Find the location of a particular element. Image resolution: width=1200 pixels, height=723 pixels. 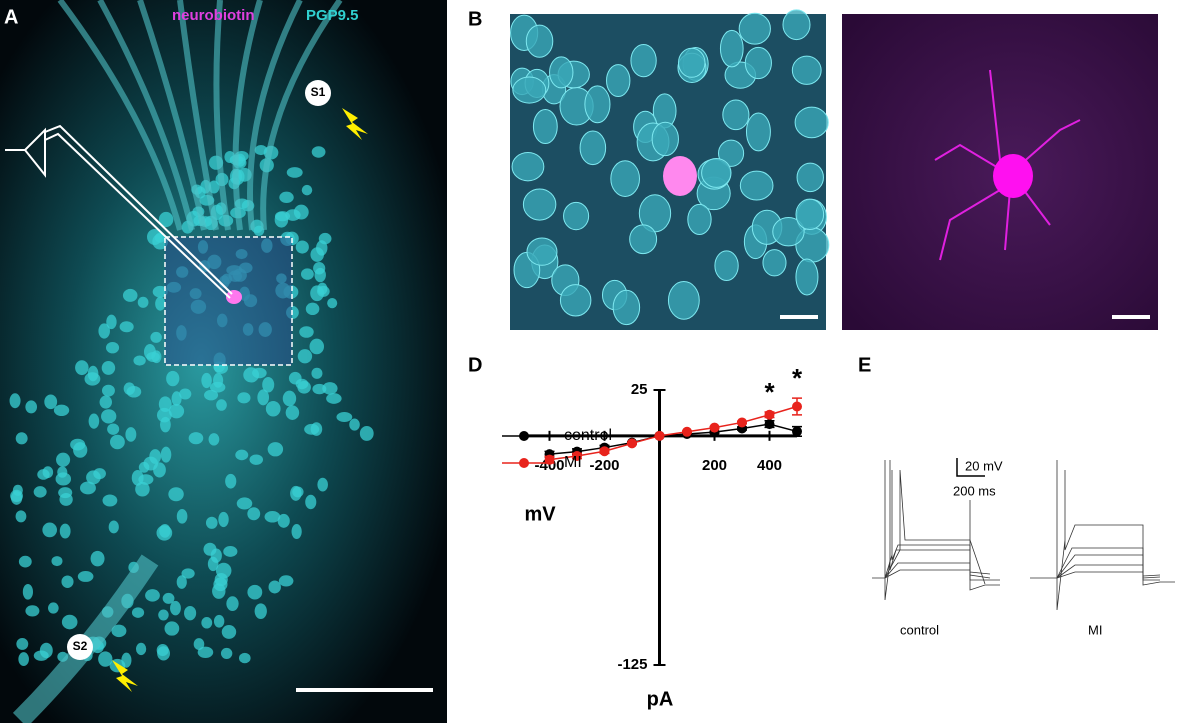

stain-label: neurobiotin is located at coordinates (213, 15).